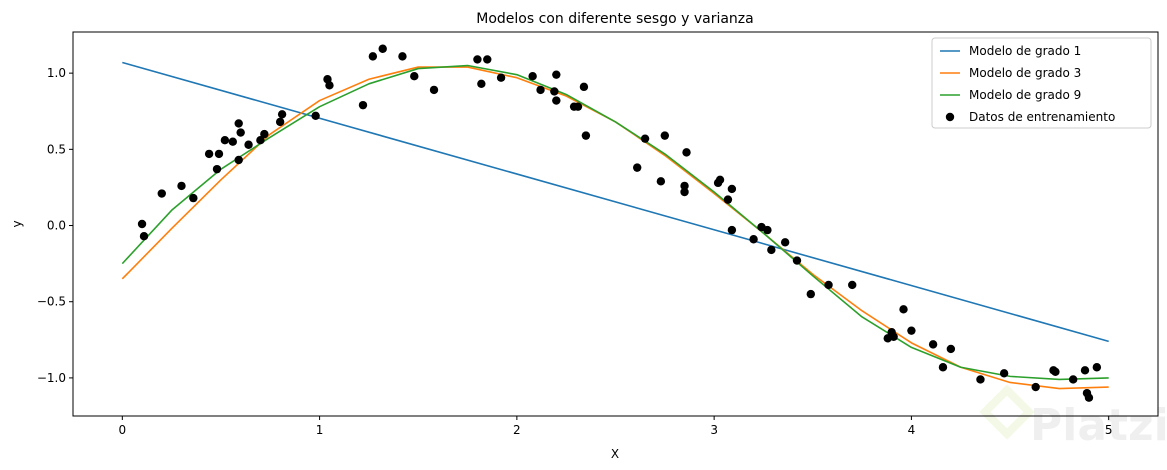  I want to click on y-tick-label: 1.0, so click(56, 73).